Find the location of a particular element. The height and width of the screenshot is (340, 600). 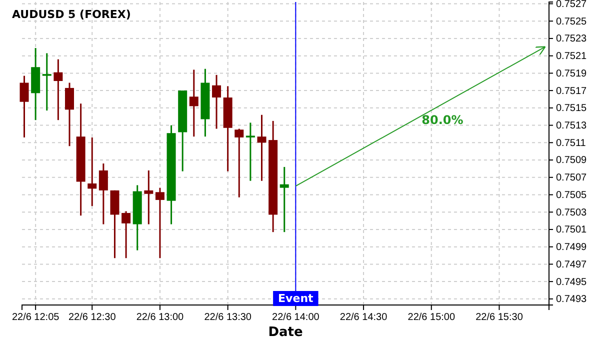

annotation: 80.0% is located at coordinates (443, 120).